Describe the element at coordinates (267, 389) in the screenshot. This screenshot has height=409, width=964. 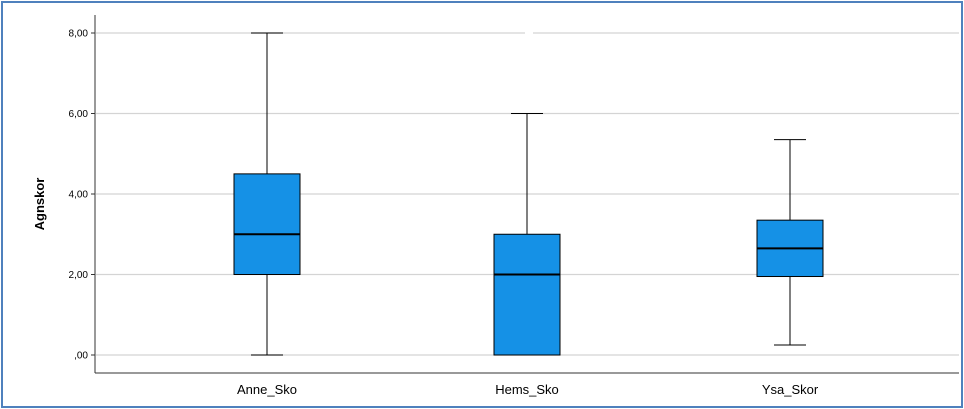
I see `x-tick-label-anne-sko: Anne_Sko` at that location.